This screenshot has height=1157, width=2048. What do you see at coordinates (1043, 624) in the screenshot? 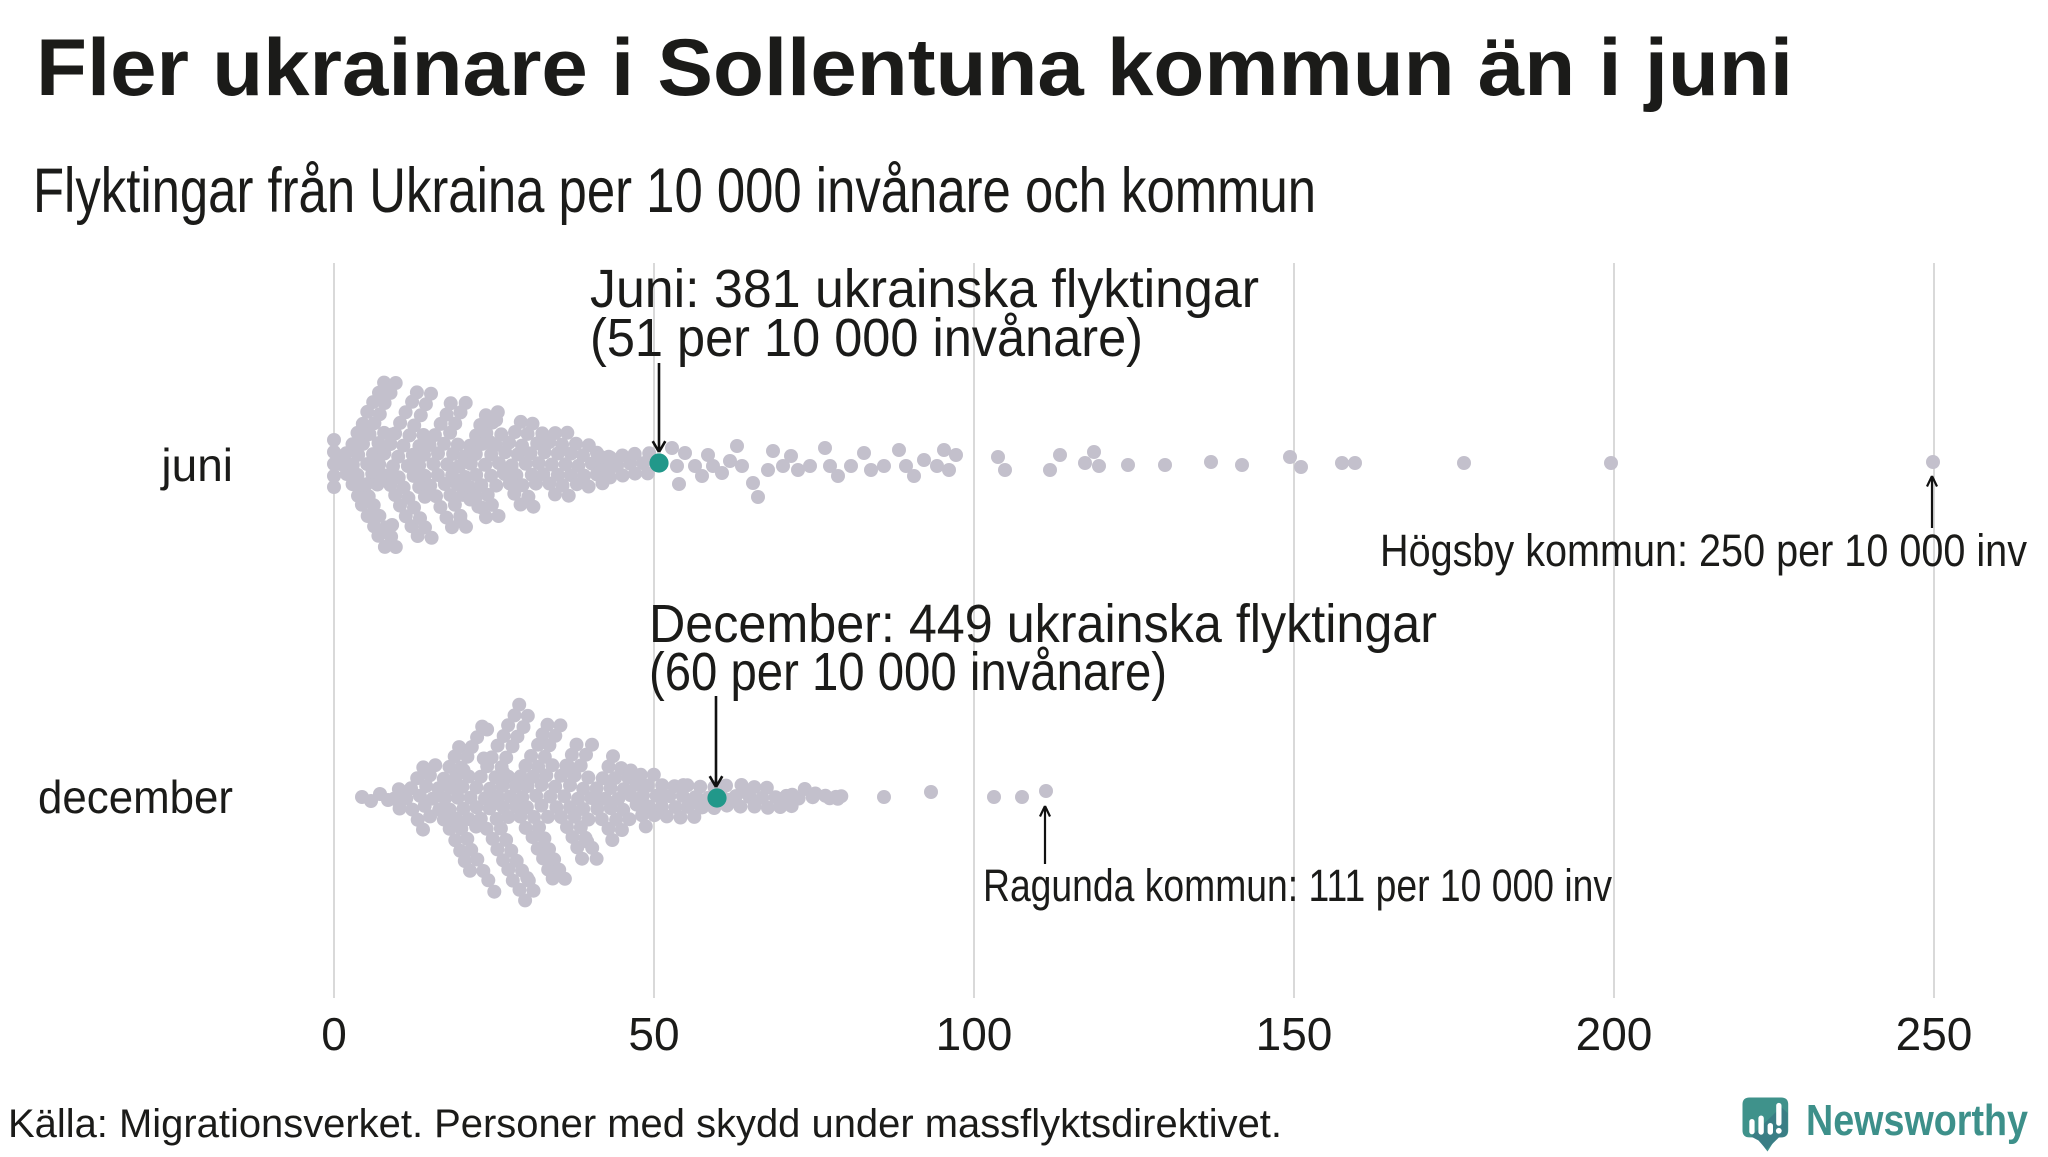
I see `svg-text:December: 449 ukrainska flykti: December: 449 ukrainska flyktingar` at bounding box center [1043, 624].